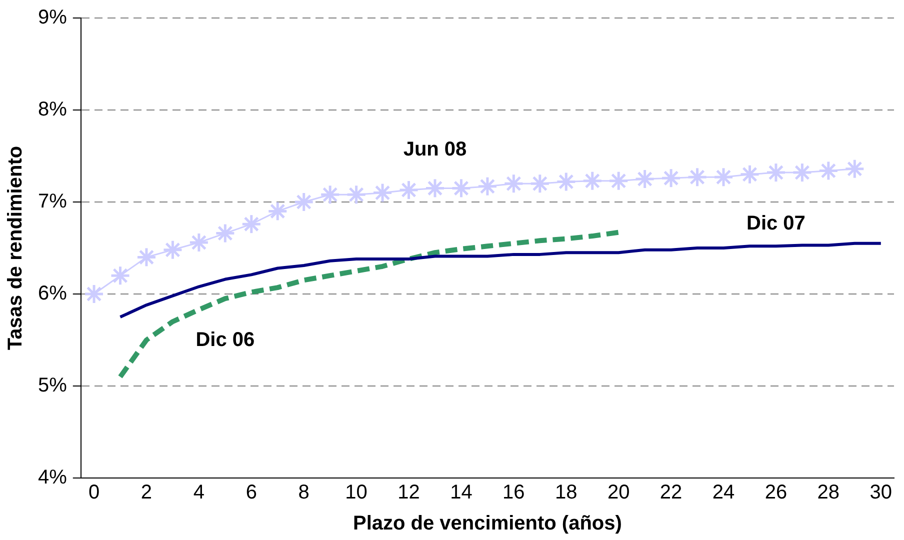  Describe the element at coordinates (881, 493) in the screenshot. I see `x-tick-label: 30` at that location.